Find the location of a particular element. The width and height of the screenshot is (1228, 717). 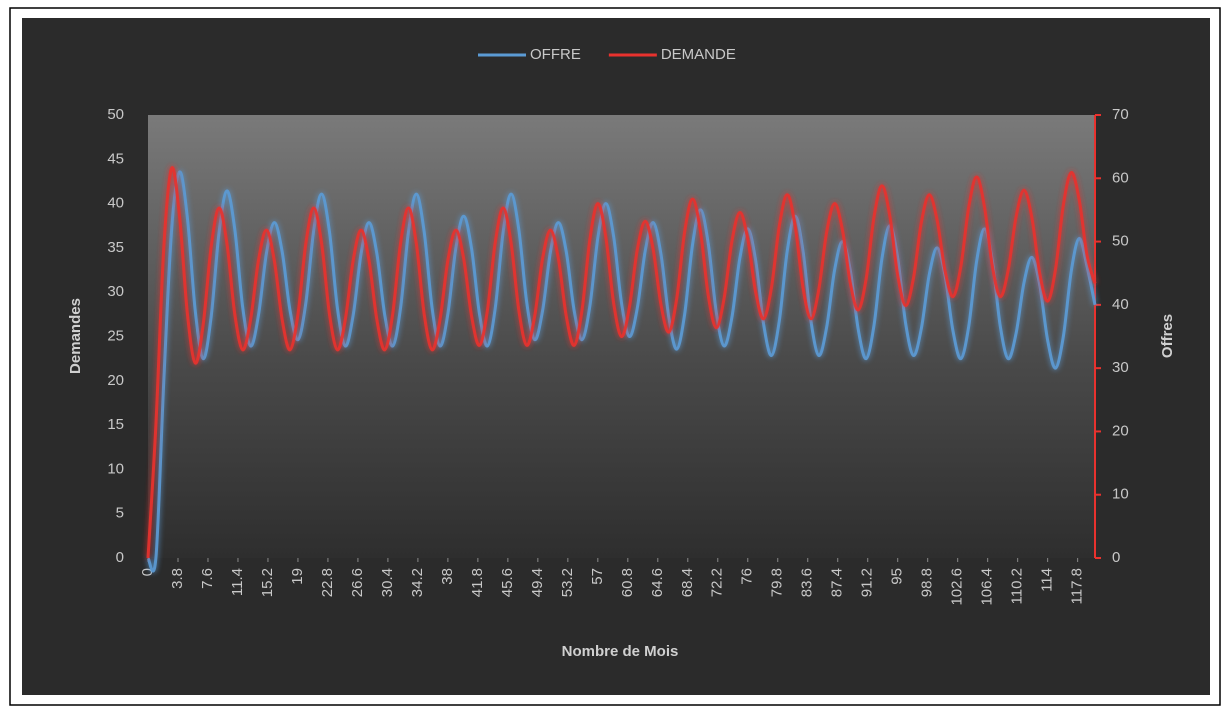

y-tick-label: 0 is located at coordinates (120, 557).